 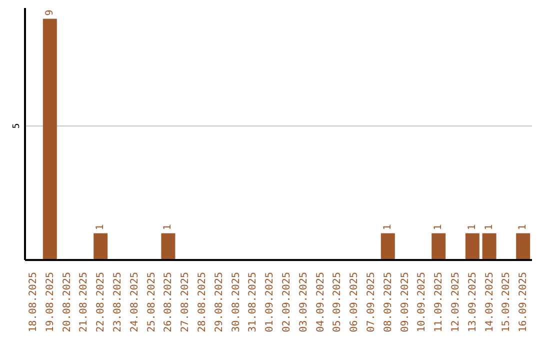 What do you see at coordinates (388, 302) in the screenshot?
I see `x-tick-label: 08.09.2025` at bounding box center [388, 302].